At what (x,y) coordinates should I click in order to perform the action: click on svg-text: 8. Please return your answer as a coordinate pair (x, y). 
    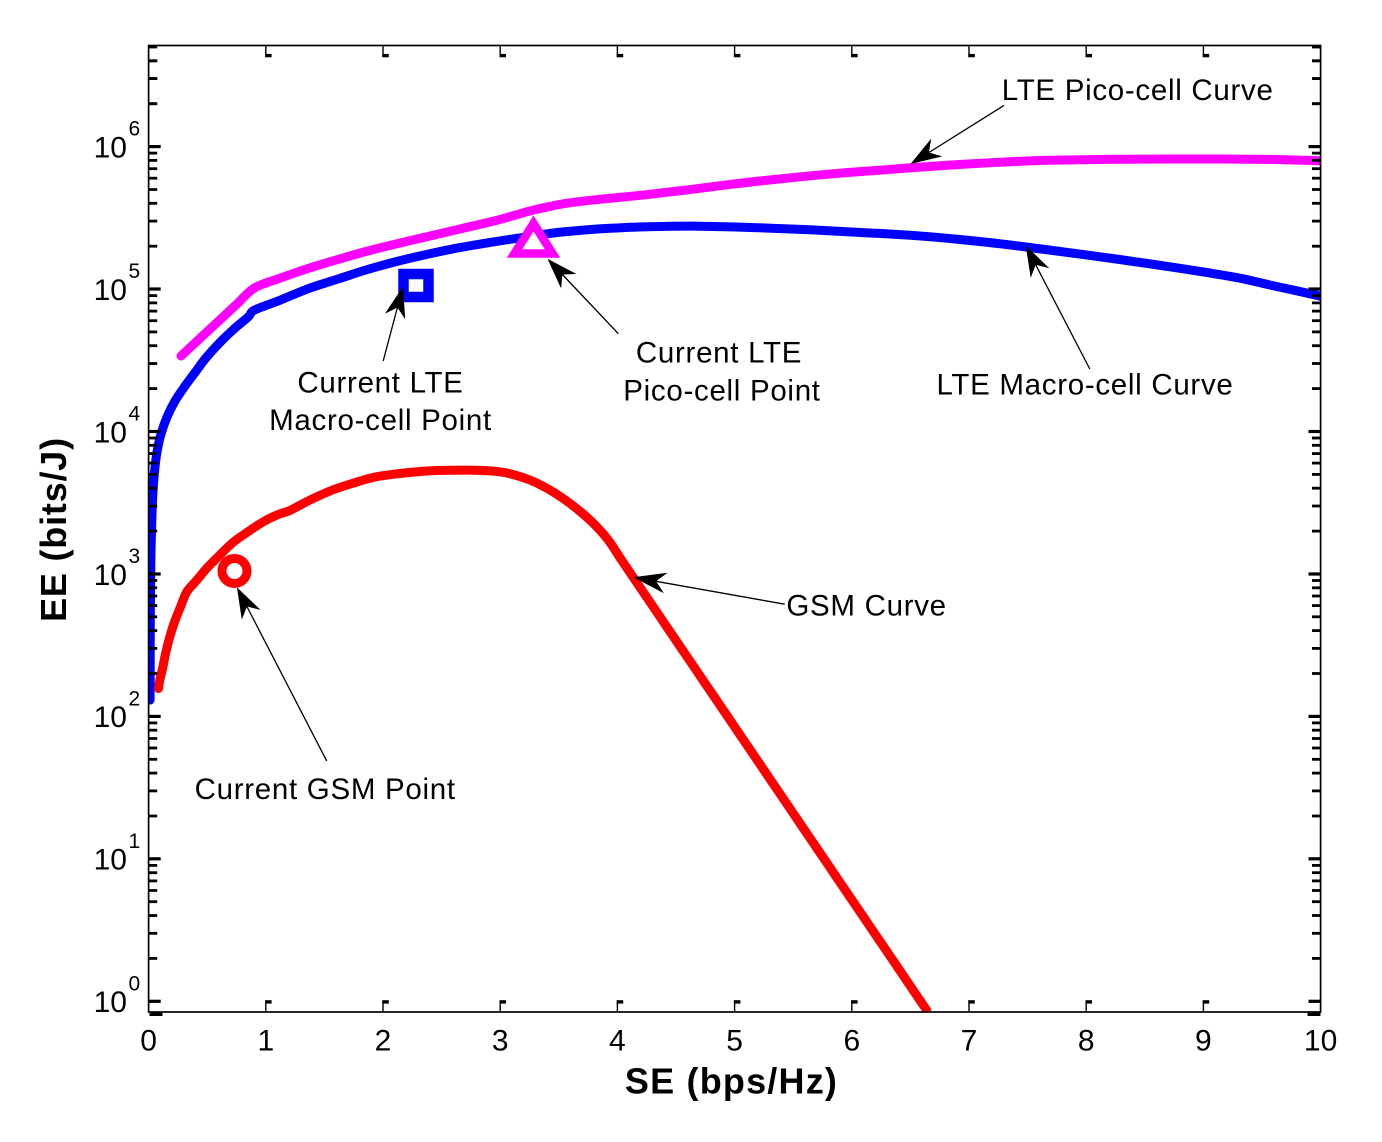
    Looking at the image, I should click on (1086, 1041).